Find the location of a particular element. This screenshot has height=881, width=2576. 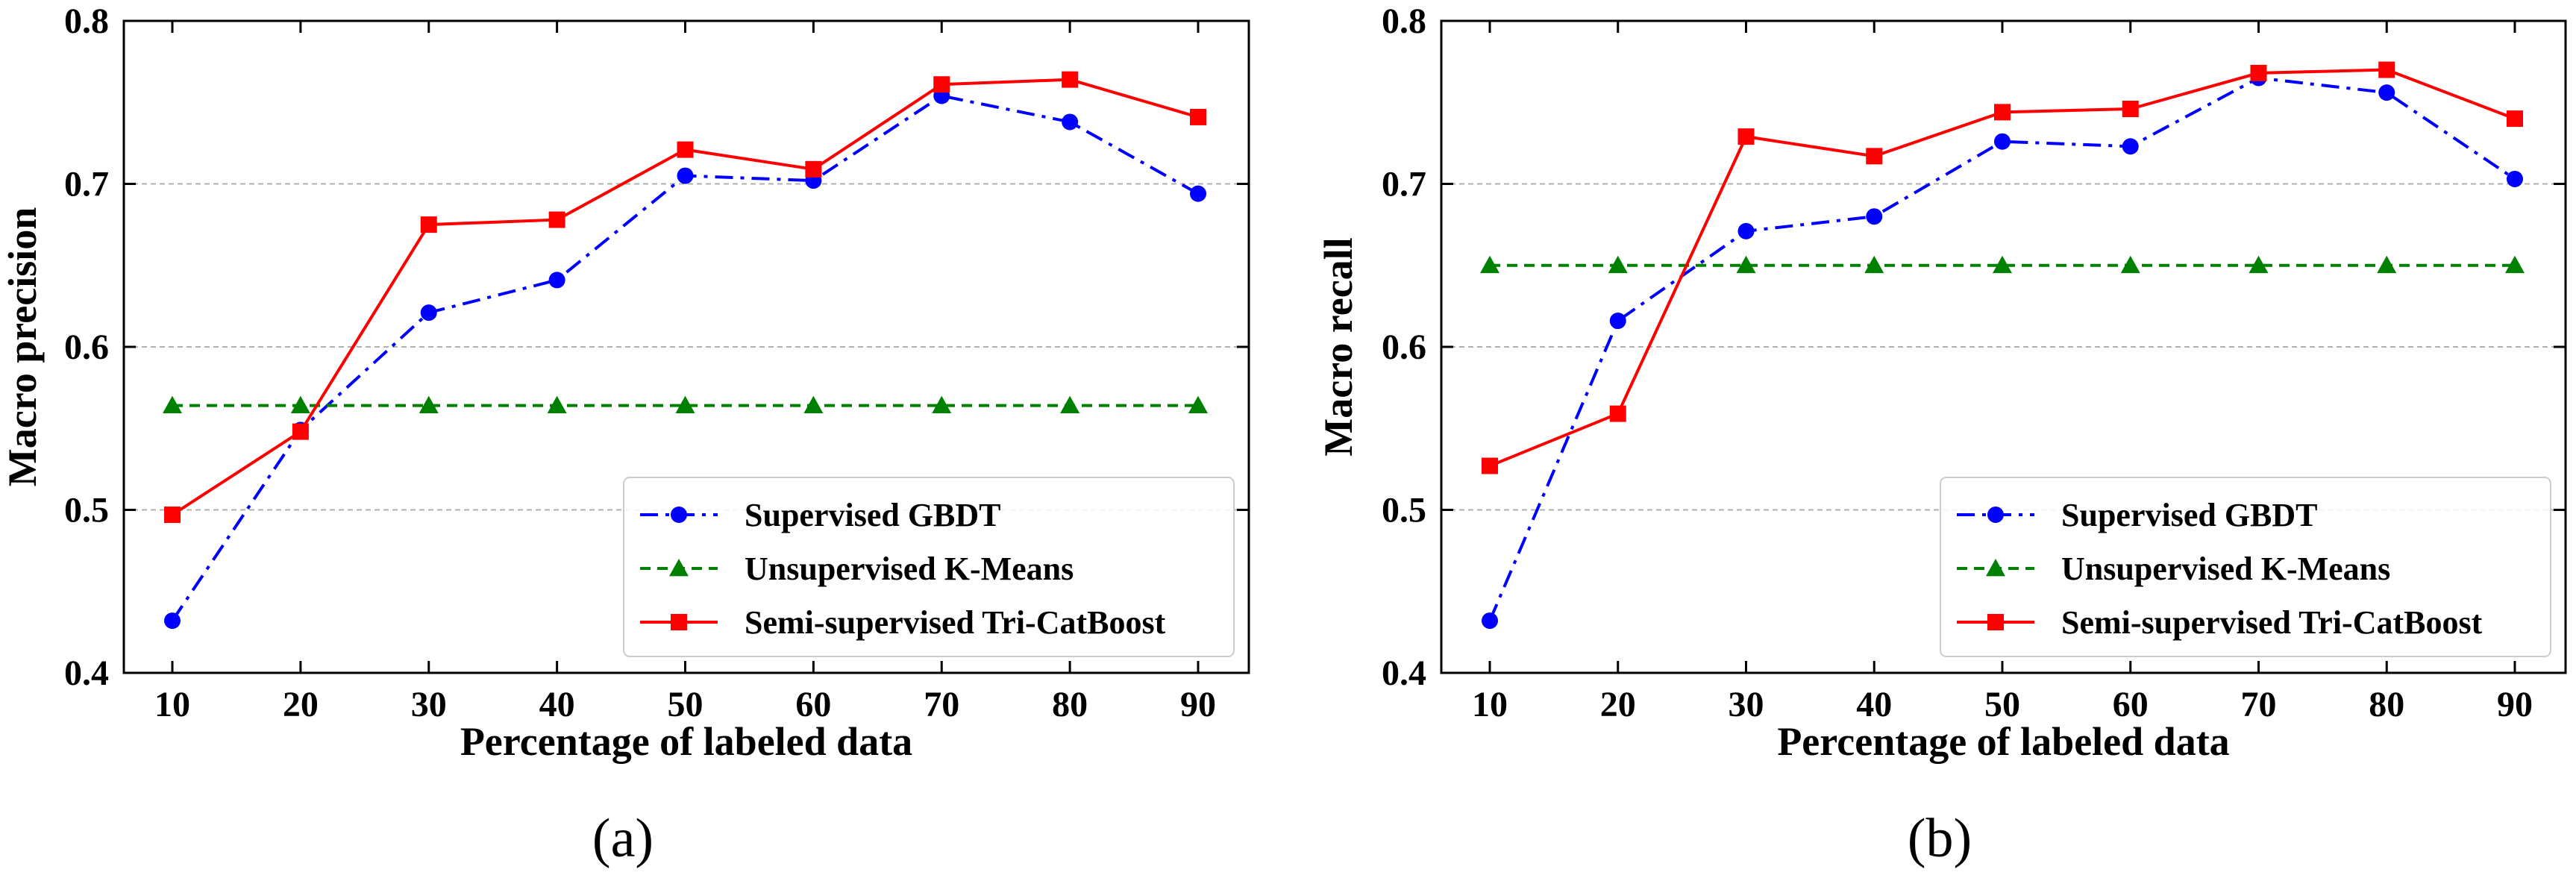

subcaption: (a) is located at coordinates (623, 839).